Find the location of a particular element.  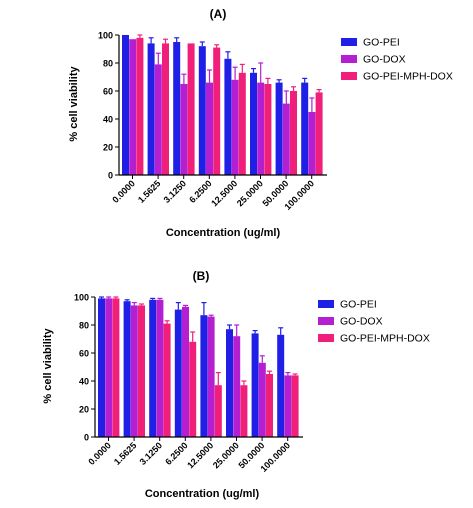

chart-a-legend: GO-PEI GO-DOX GO-PEI-MPH-DOX is located at coordinates (397, 60).